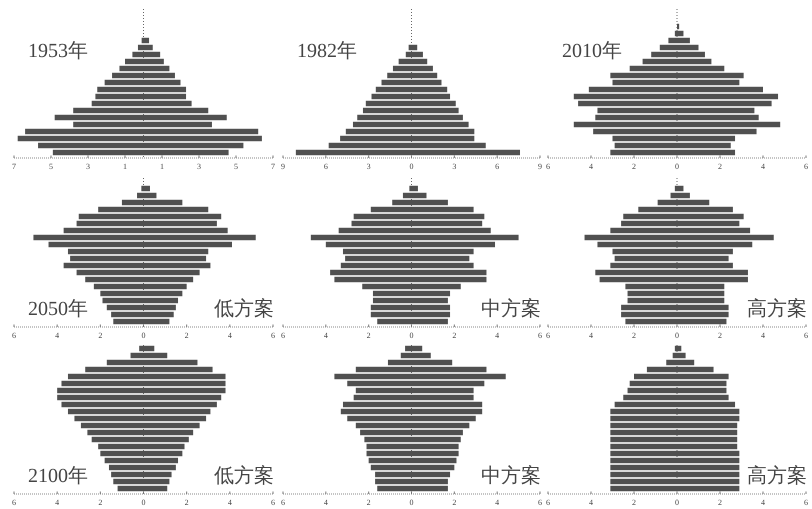  What do you see at coordinates (592, 51) in the screenshot?
I see `text: 2010年` at bounding box center [592, 51].